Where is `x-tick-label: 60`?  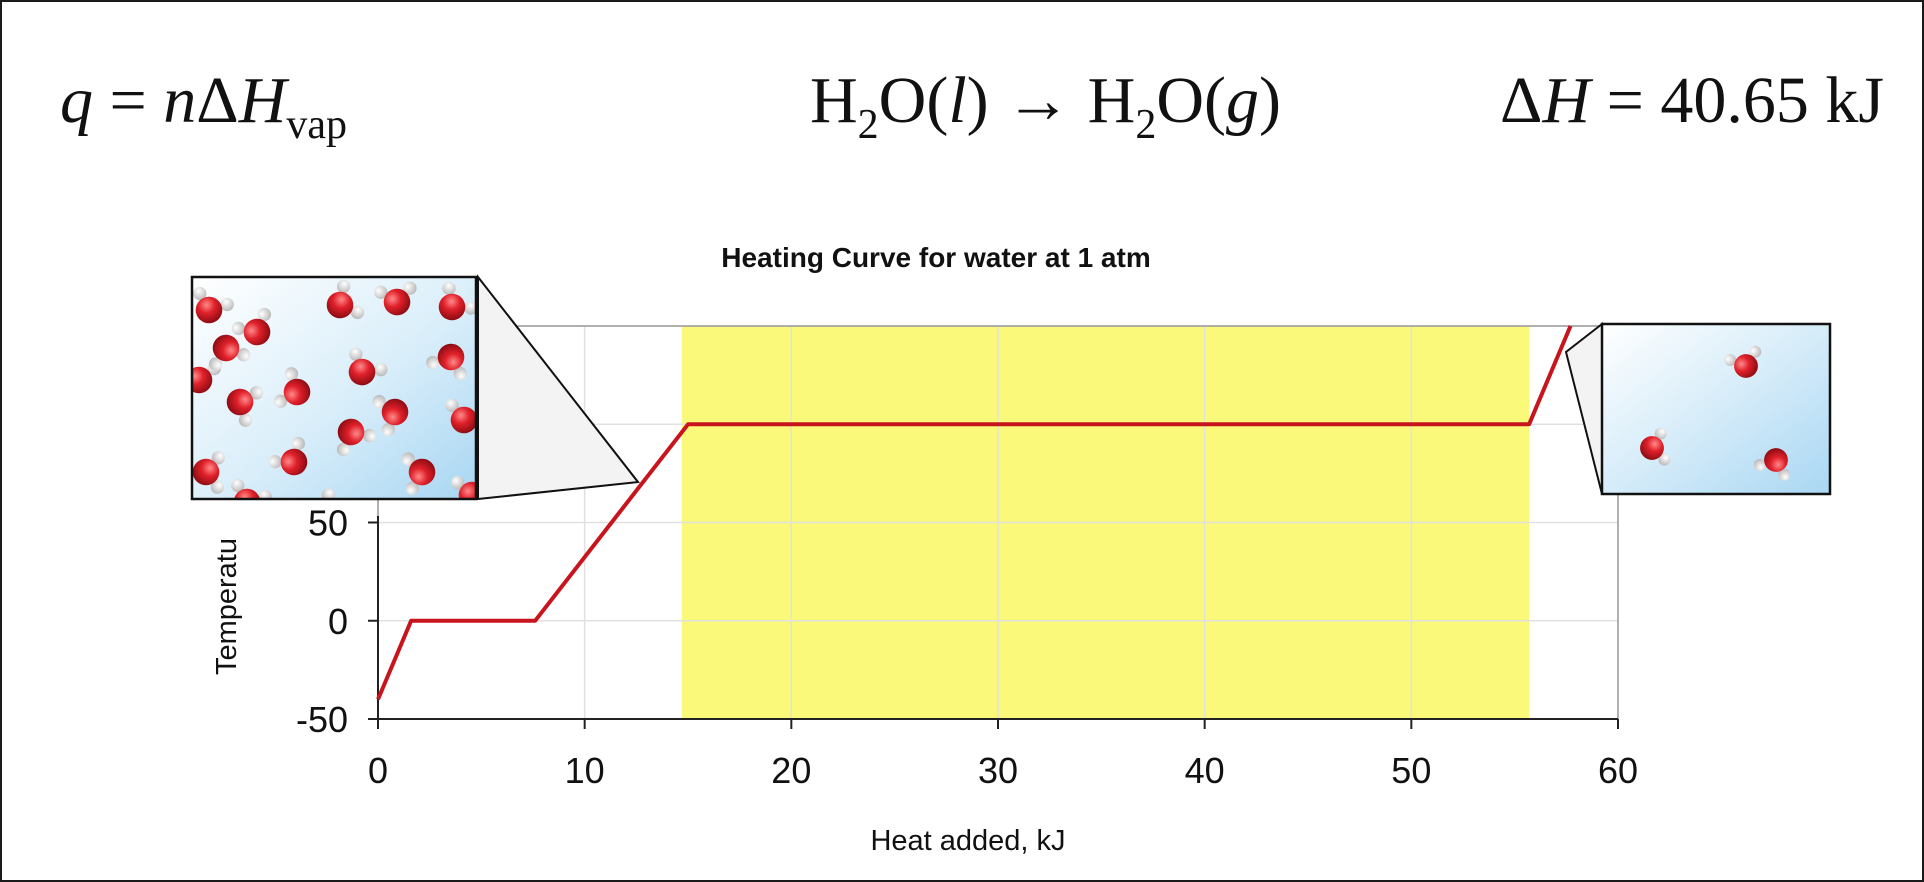
x-tick-label: 60 is located at coordinates (1618, 770).